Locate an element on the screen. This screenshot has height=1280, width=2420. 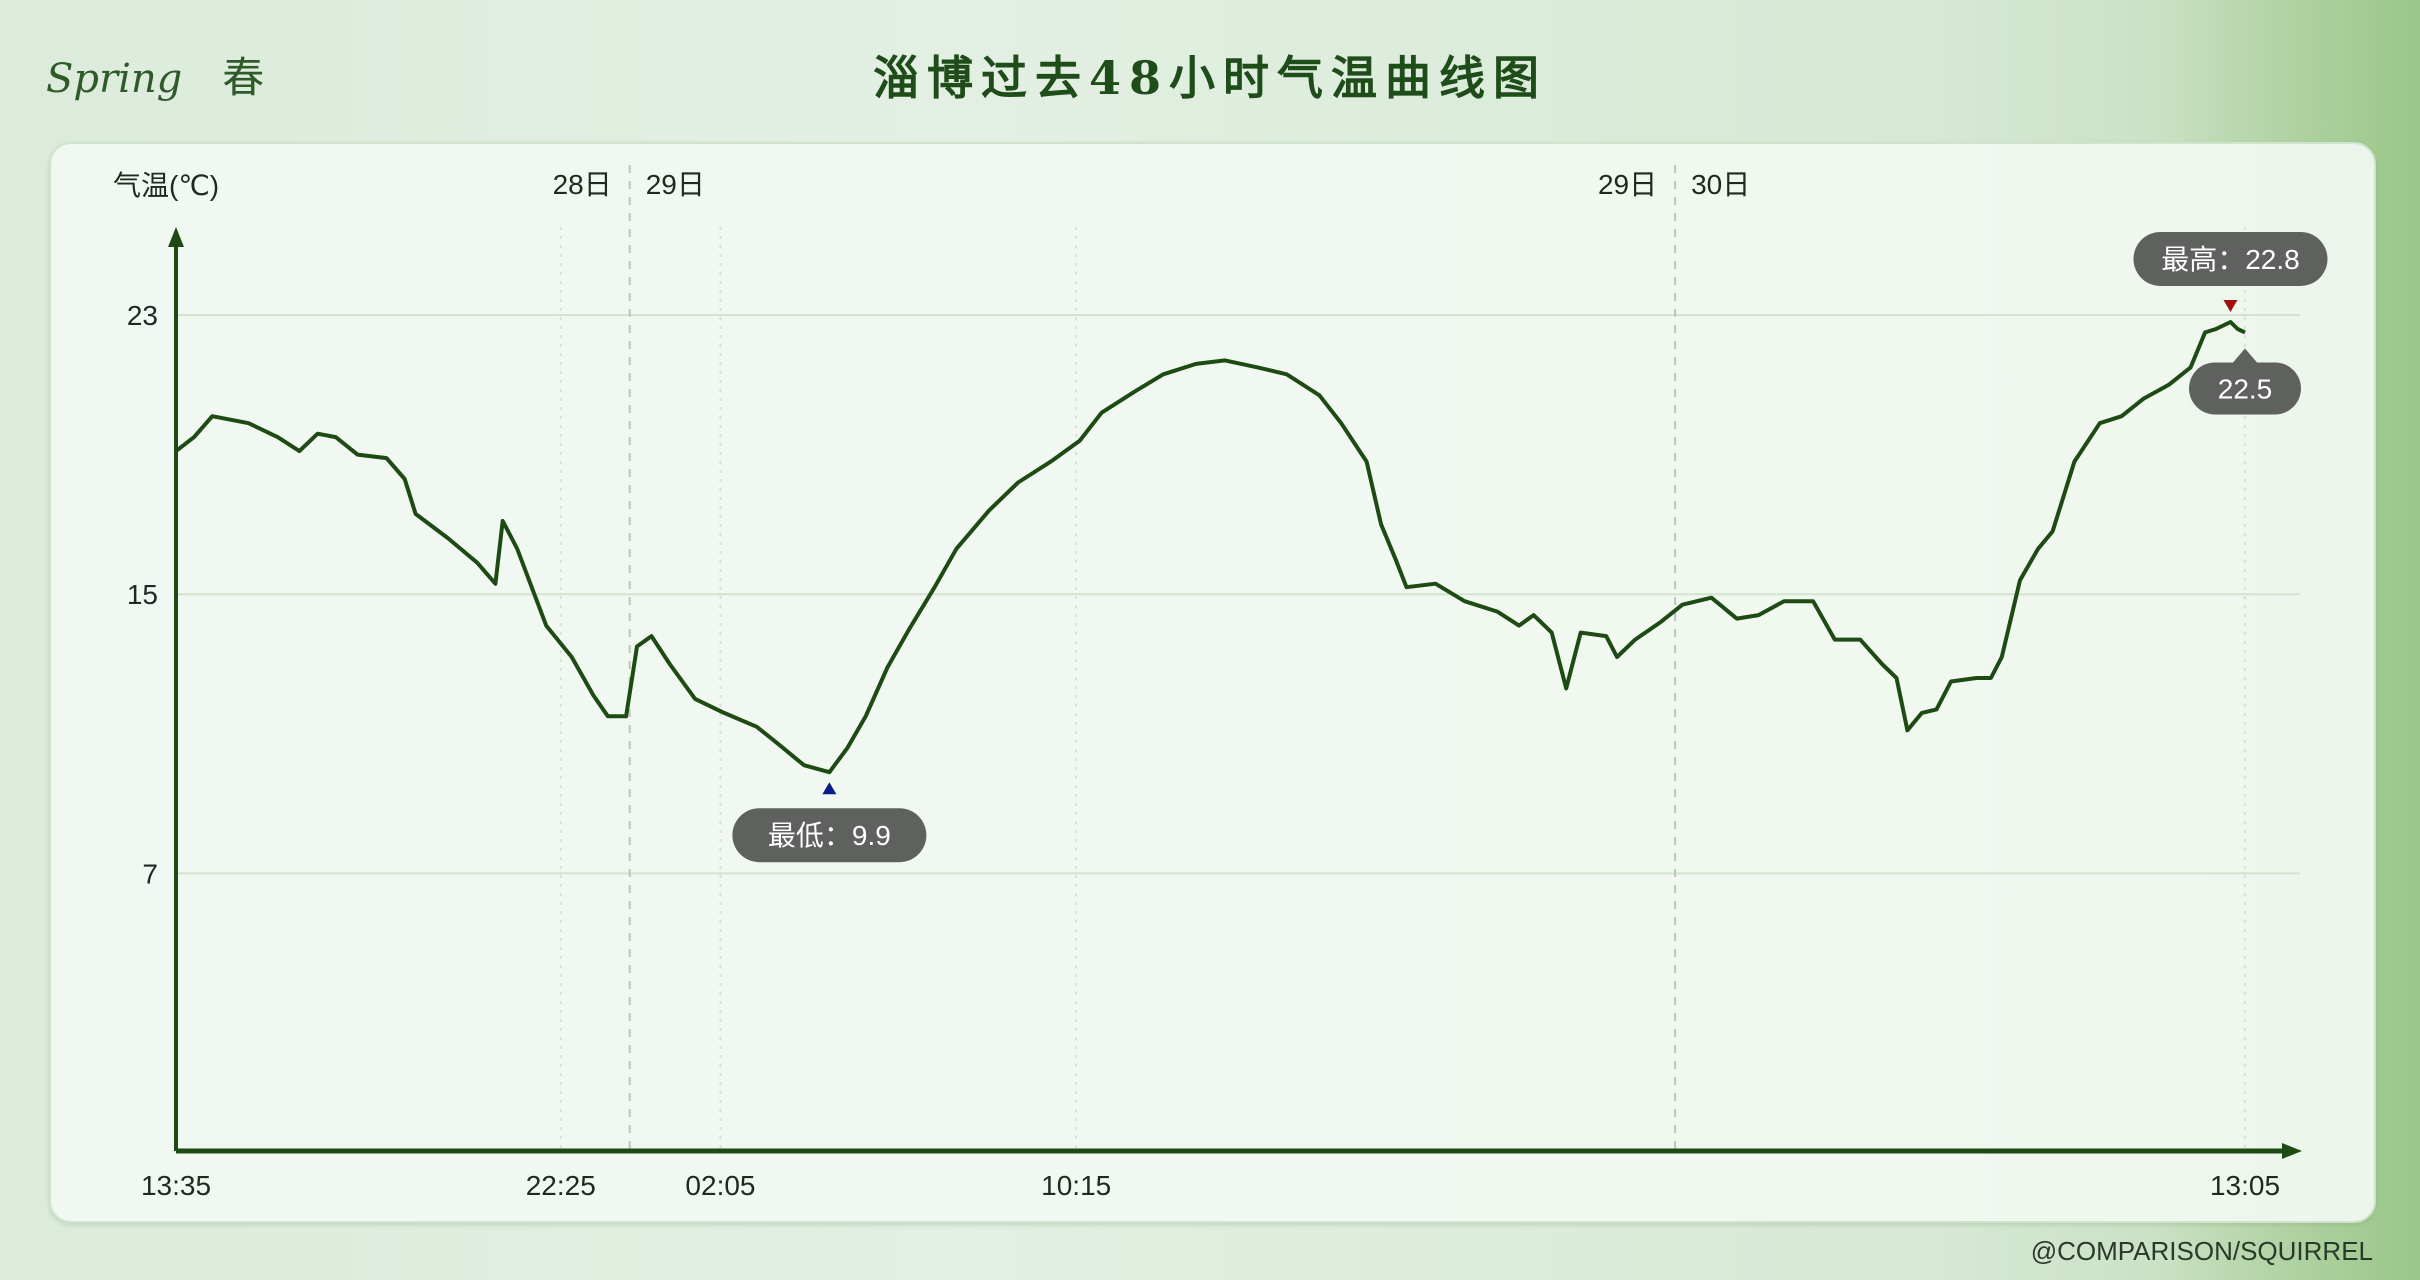
x-tick-label: 22:25 is located at coordinates (561, 1185).